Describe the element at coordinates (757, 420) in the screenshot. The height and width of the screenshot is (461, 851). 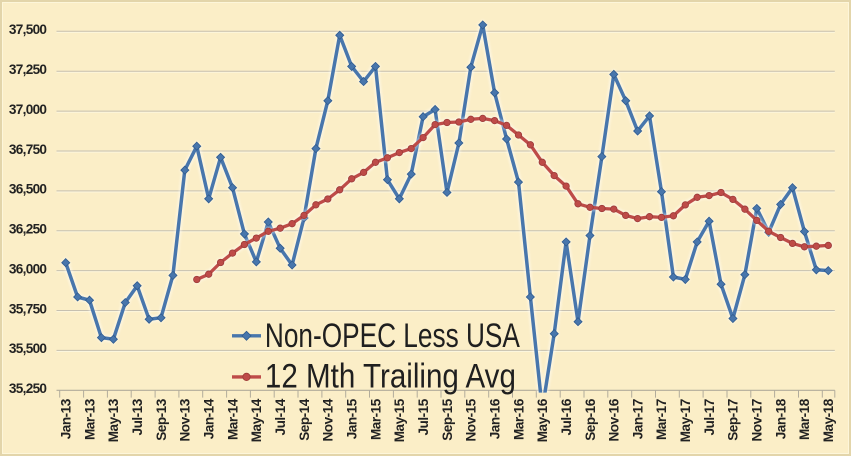
I see `svg-text: Nov-17` at that location.